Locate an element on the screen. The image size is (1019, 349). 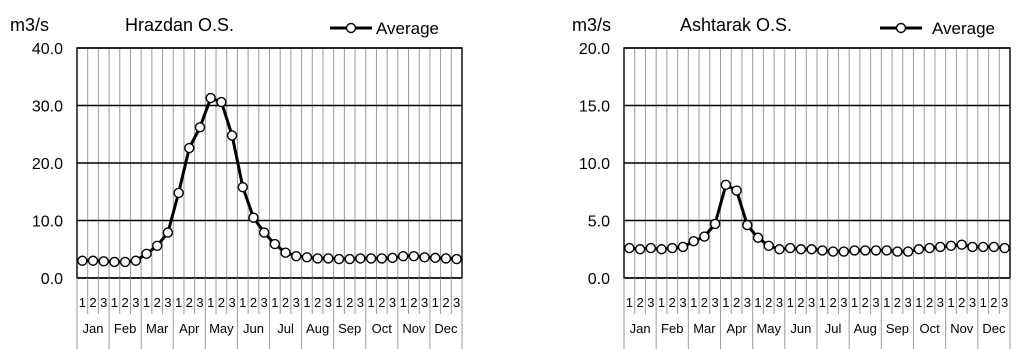
chart-title: Hrazdan O.S. is located at coordinates (179, 25).